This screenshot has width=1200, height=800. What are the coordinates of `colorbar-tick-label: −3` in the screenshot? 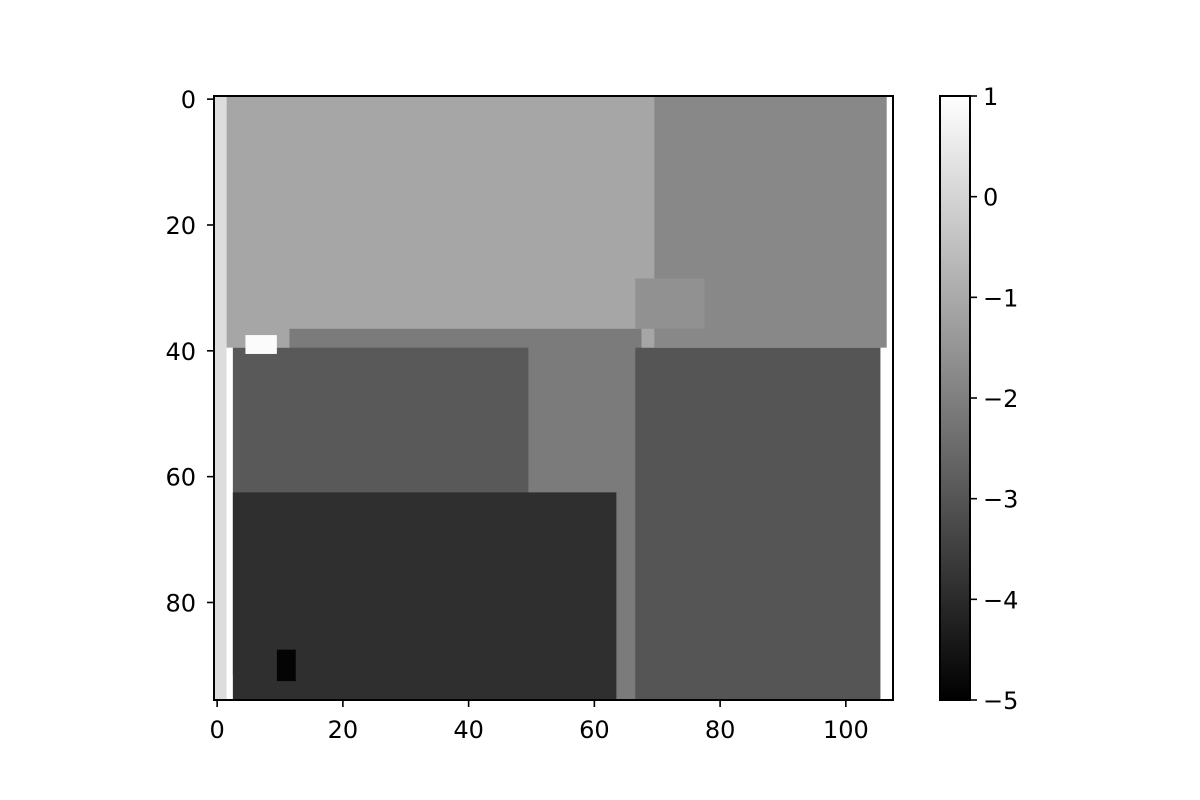 It's located at (1000, 500).